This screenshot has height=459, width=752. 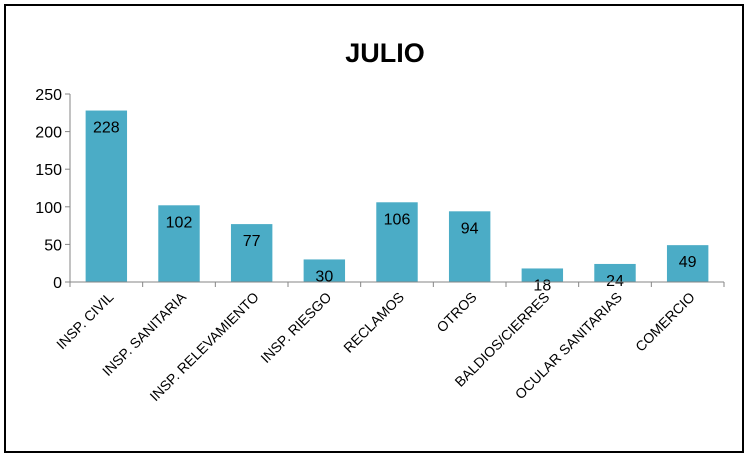 I want to click on category-label: OTROS, so click(x=456, y=312).